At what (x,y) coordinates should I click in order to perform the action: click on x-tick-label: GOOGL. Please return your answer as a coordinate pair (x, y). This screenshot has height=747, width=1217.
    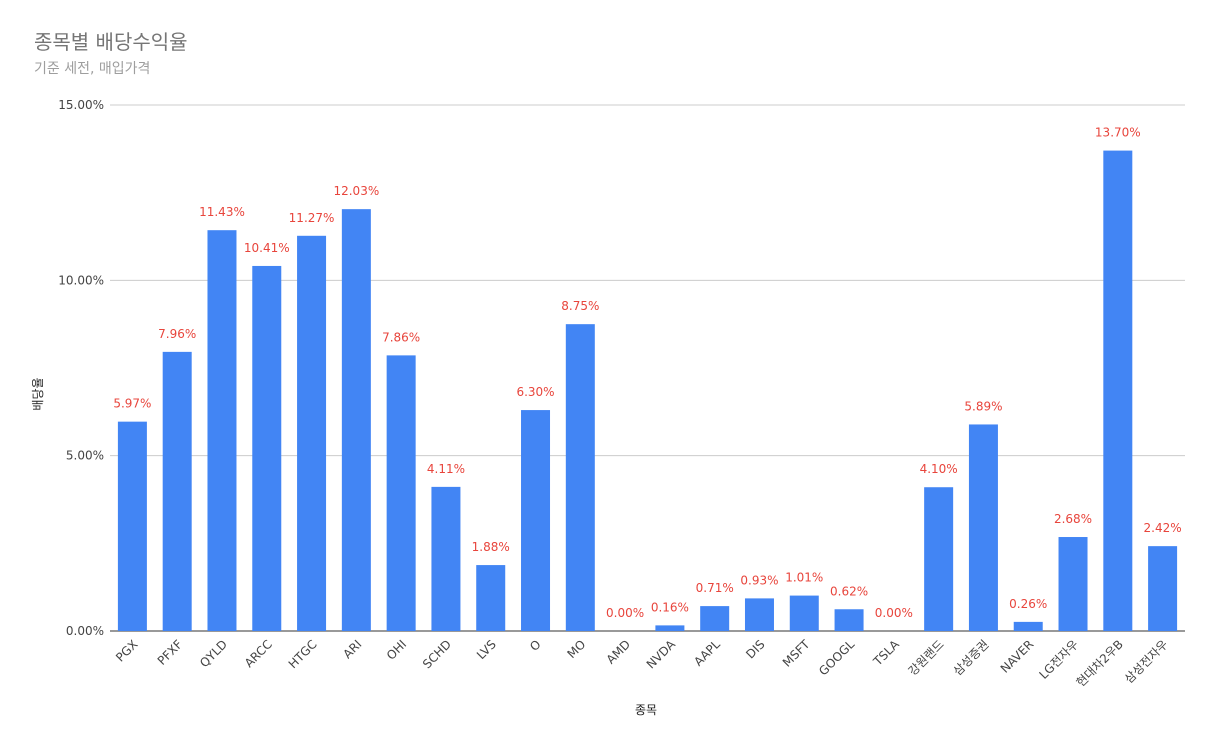
    Looking at the image, I should click on (836, 657).